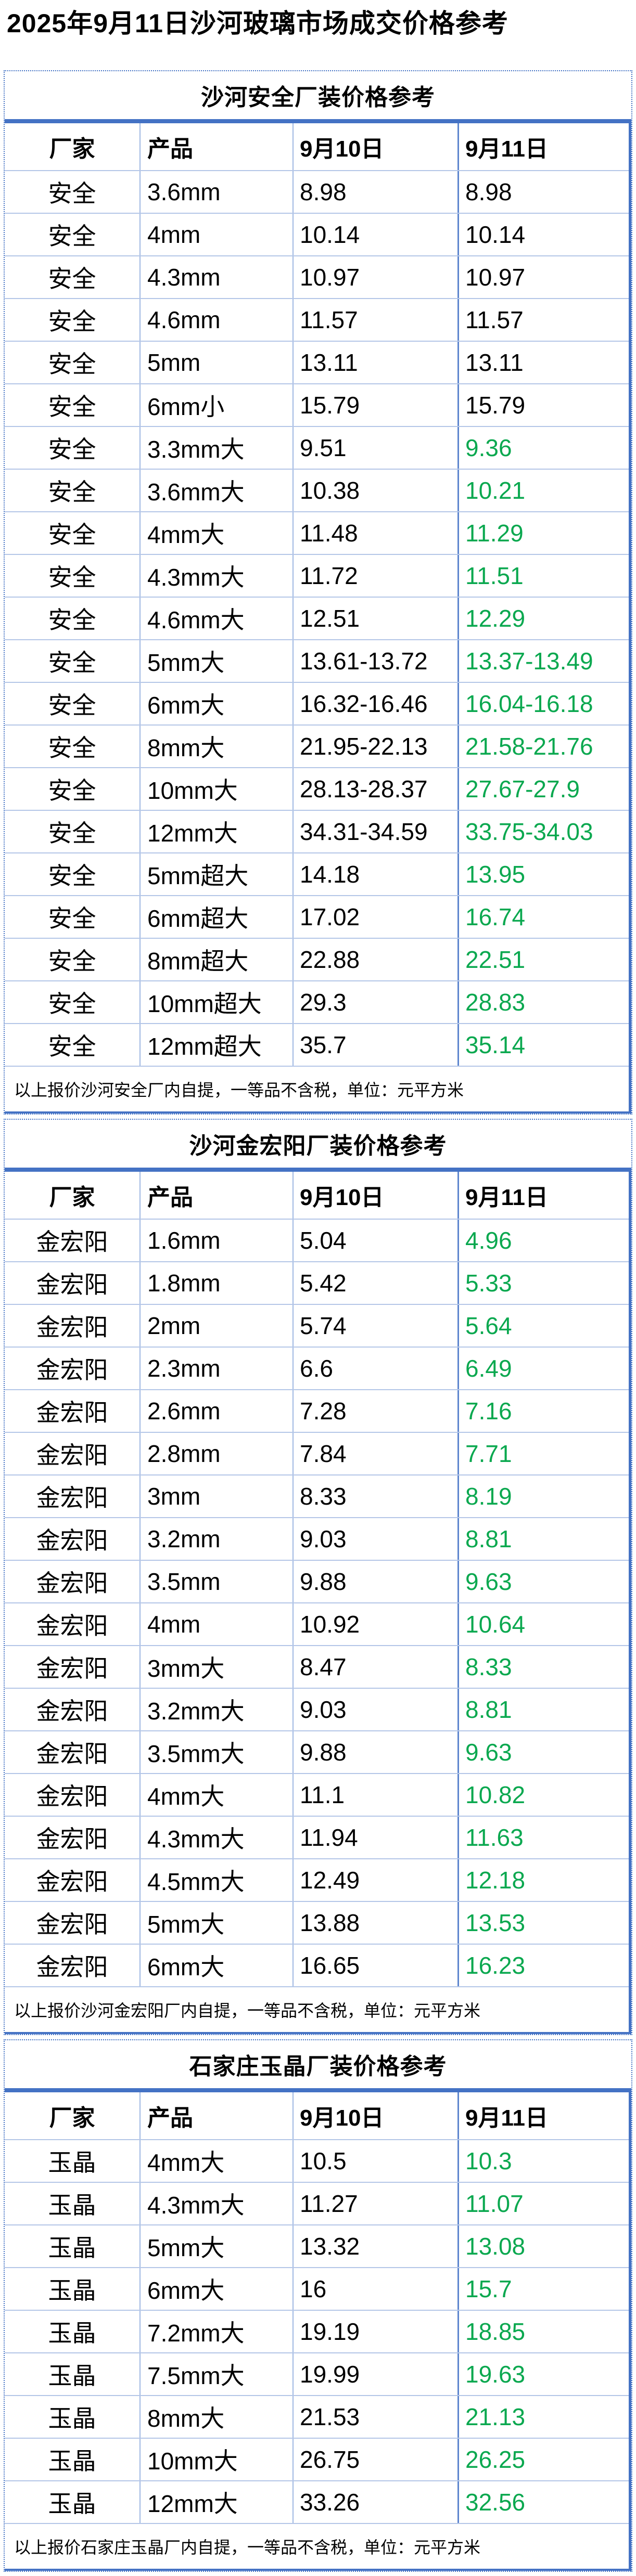 This screenshot has height=2576, width=636. I want to click on table-row: 安全 3.3mm大 9.51 9.36, so click(317, 447).